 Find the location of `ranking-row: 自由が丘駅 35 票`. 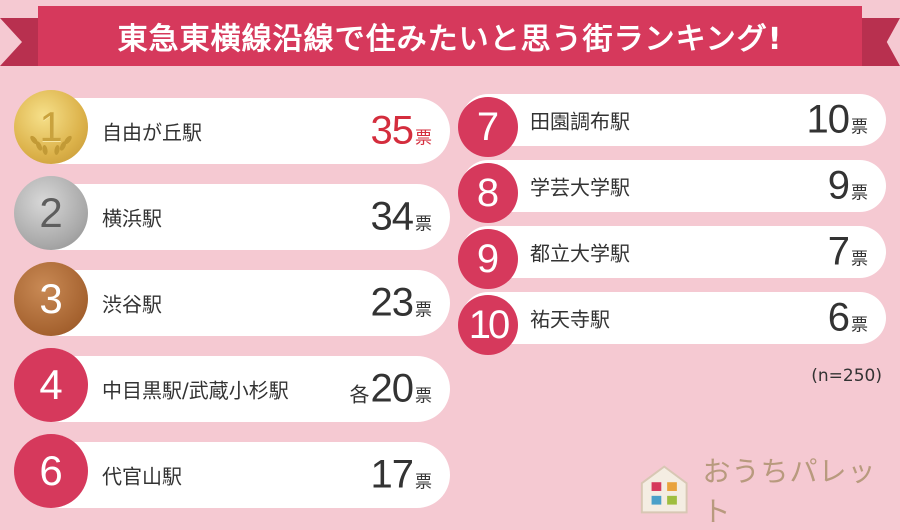

ranking-row: 自由が丘駅 35 票 is located at coordinates (235, 131).